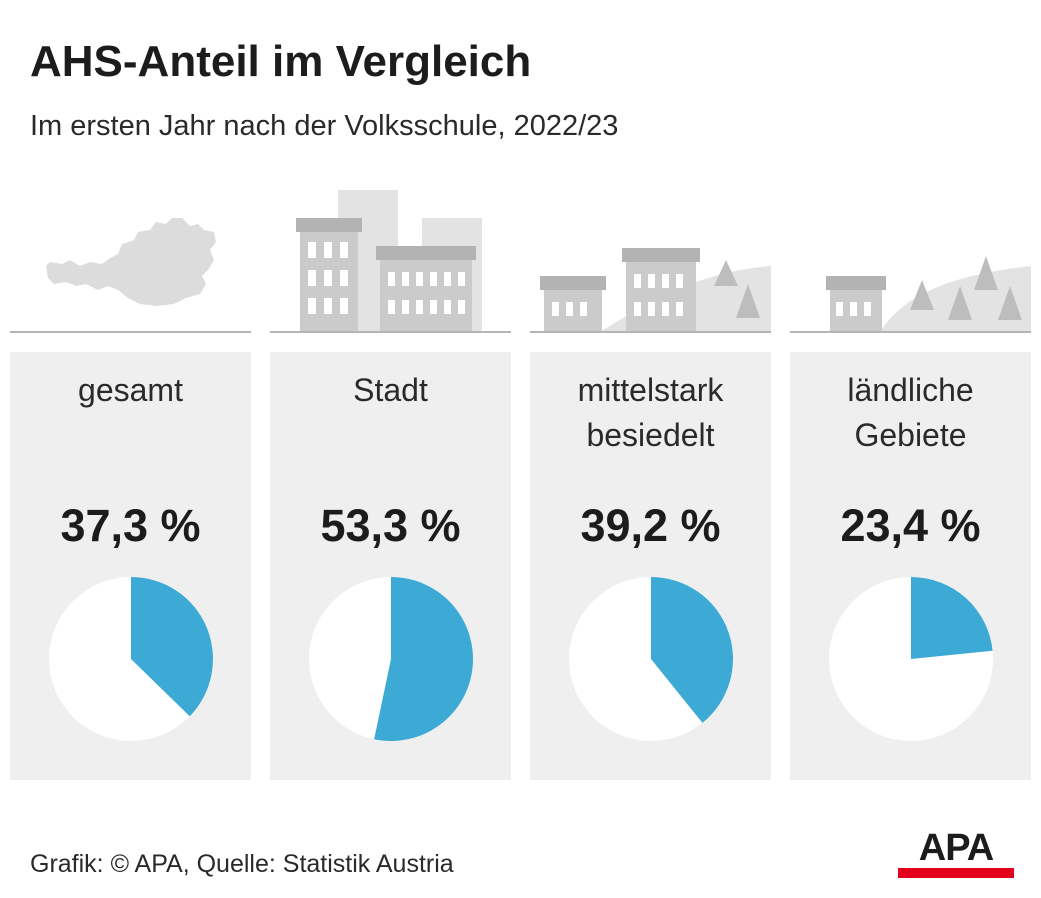  What do you see at coordinates (910, 525) in the screenshot?
I see `panel-value: 23,4 %` at bounding box center [910, 525].